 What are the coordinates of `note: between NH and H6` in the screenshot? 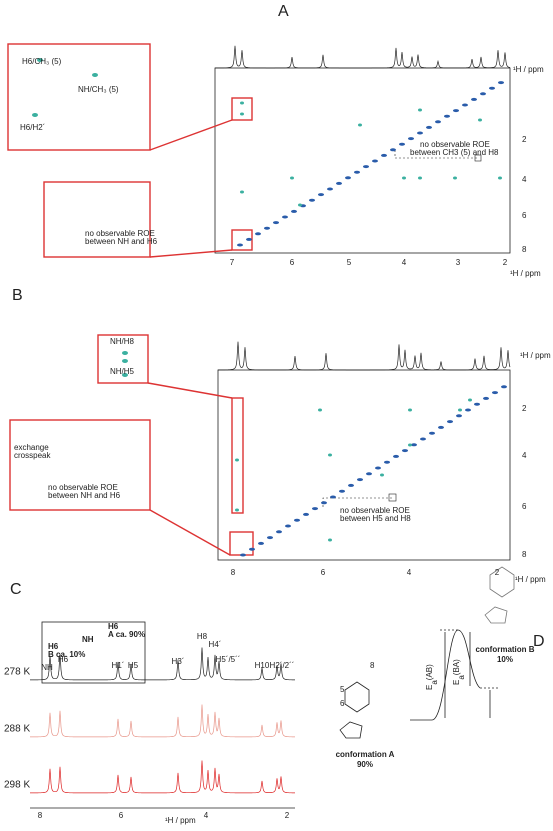 It's located at (84, 495).